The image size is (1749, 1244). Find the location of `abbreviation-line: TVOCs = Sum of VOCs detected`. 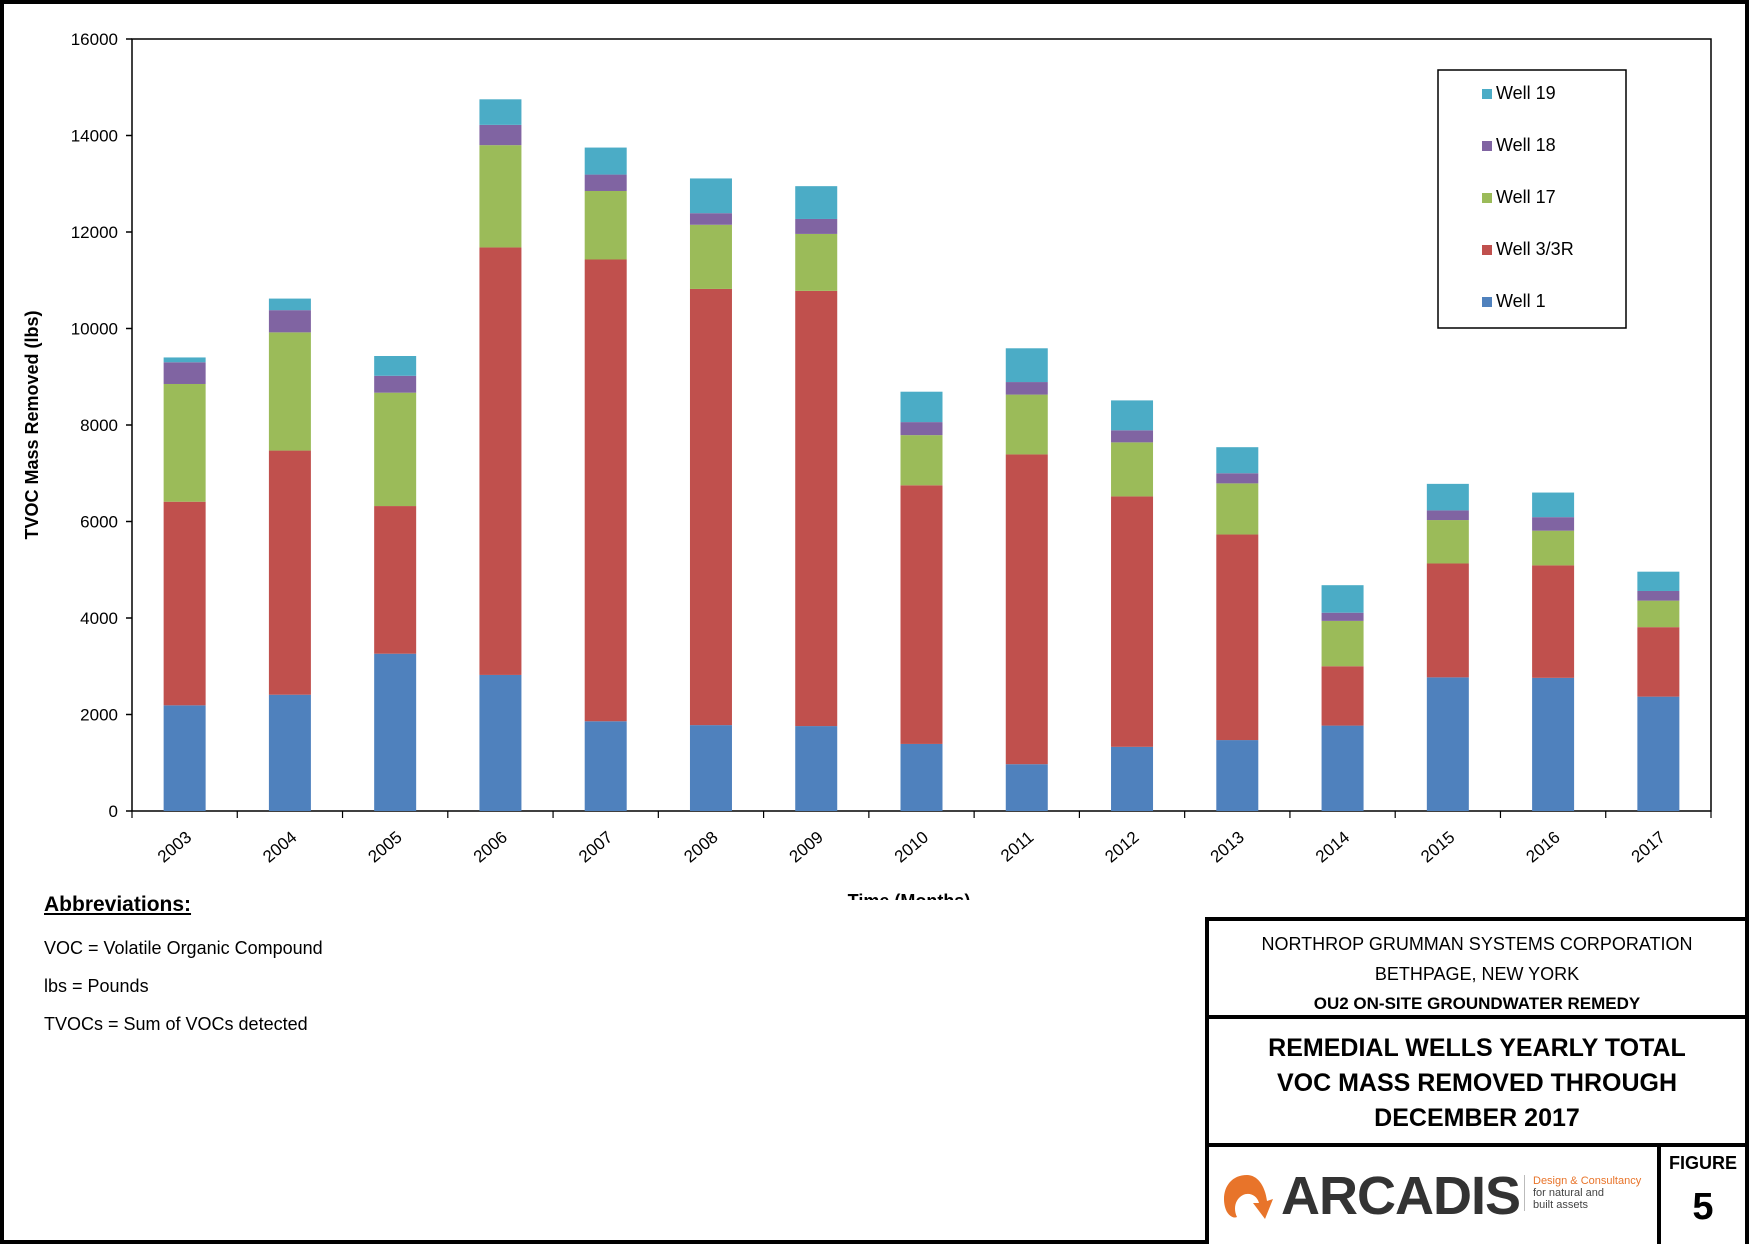

abbreviation-line: TVOCs = Sum of VOCs detected is located at coordinates (176, 1024).